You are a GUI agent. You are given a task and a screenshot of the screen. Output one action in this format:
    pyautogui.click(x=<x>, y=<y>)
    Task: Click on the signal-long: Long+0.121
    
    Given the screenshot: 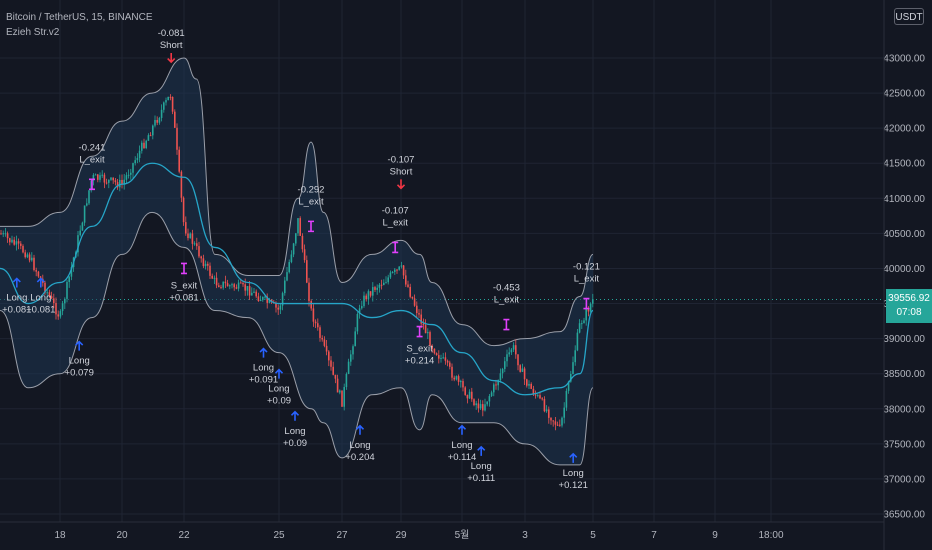 What is the action you would take?
    pyautogui.click(x=573, y=471)
    